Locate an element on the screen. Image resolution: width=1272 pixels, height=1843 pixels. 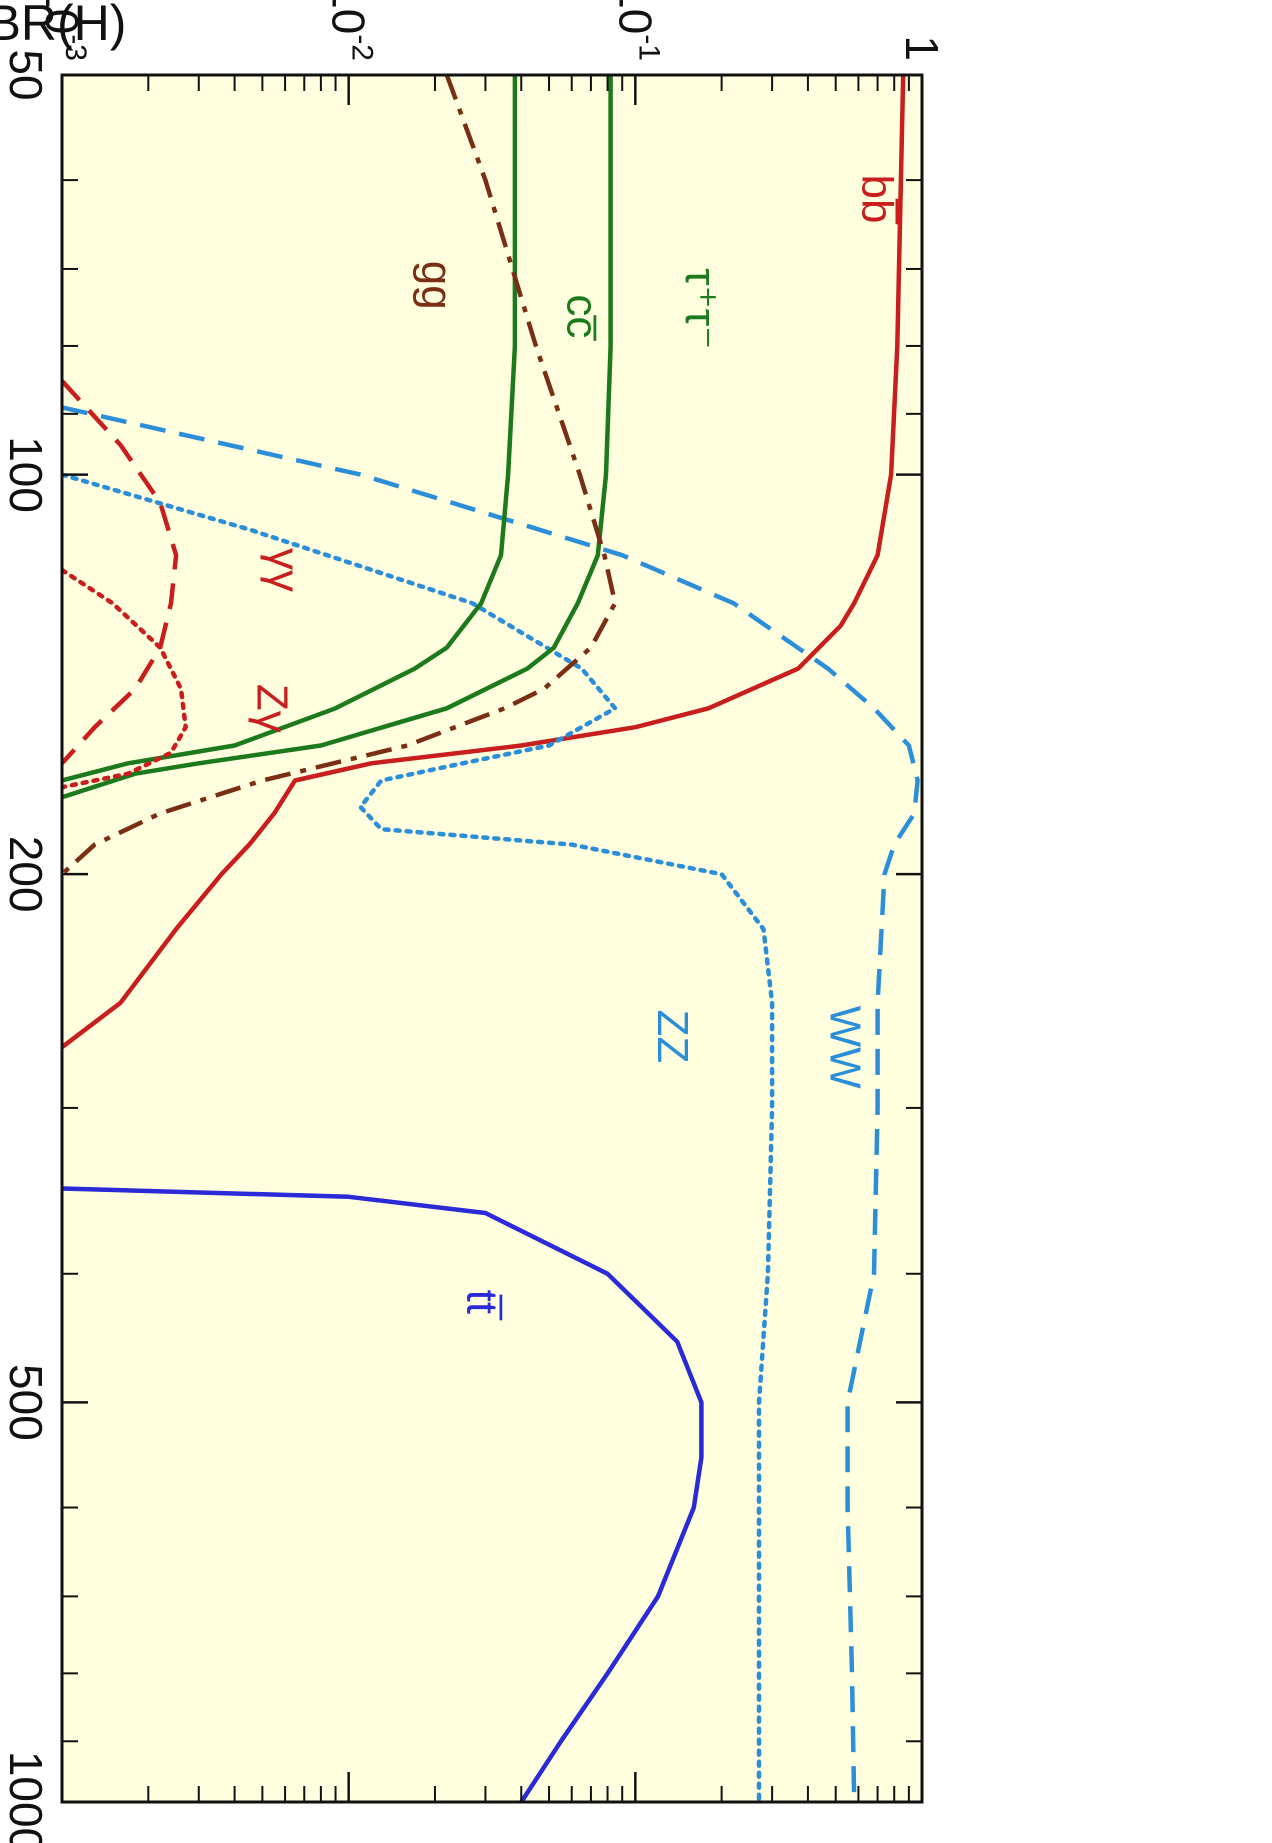
x-tick-label: 100 is located at coordinates (26, 474).